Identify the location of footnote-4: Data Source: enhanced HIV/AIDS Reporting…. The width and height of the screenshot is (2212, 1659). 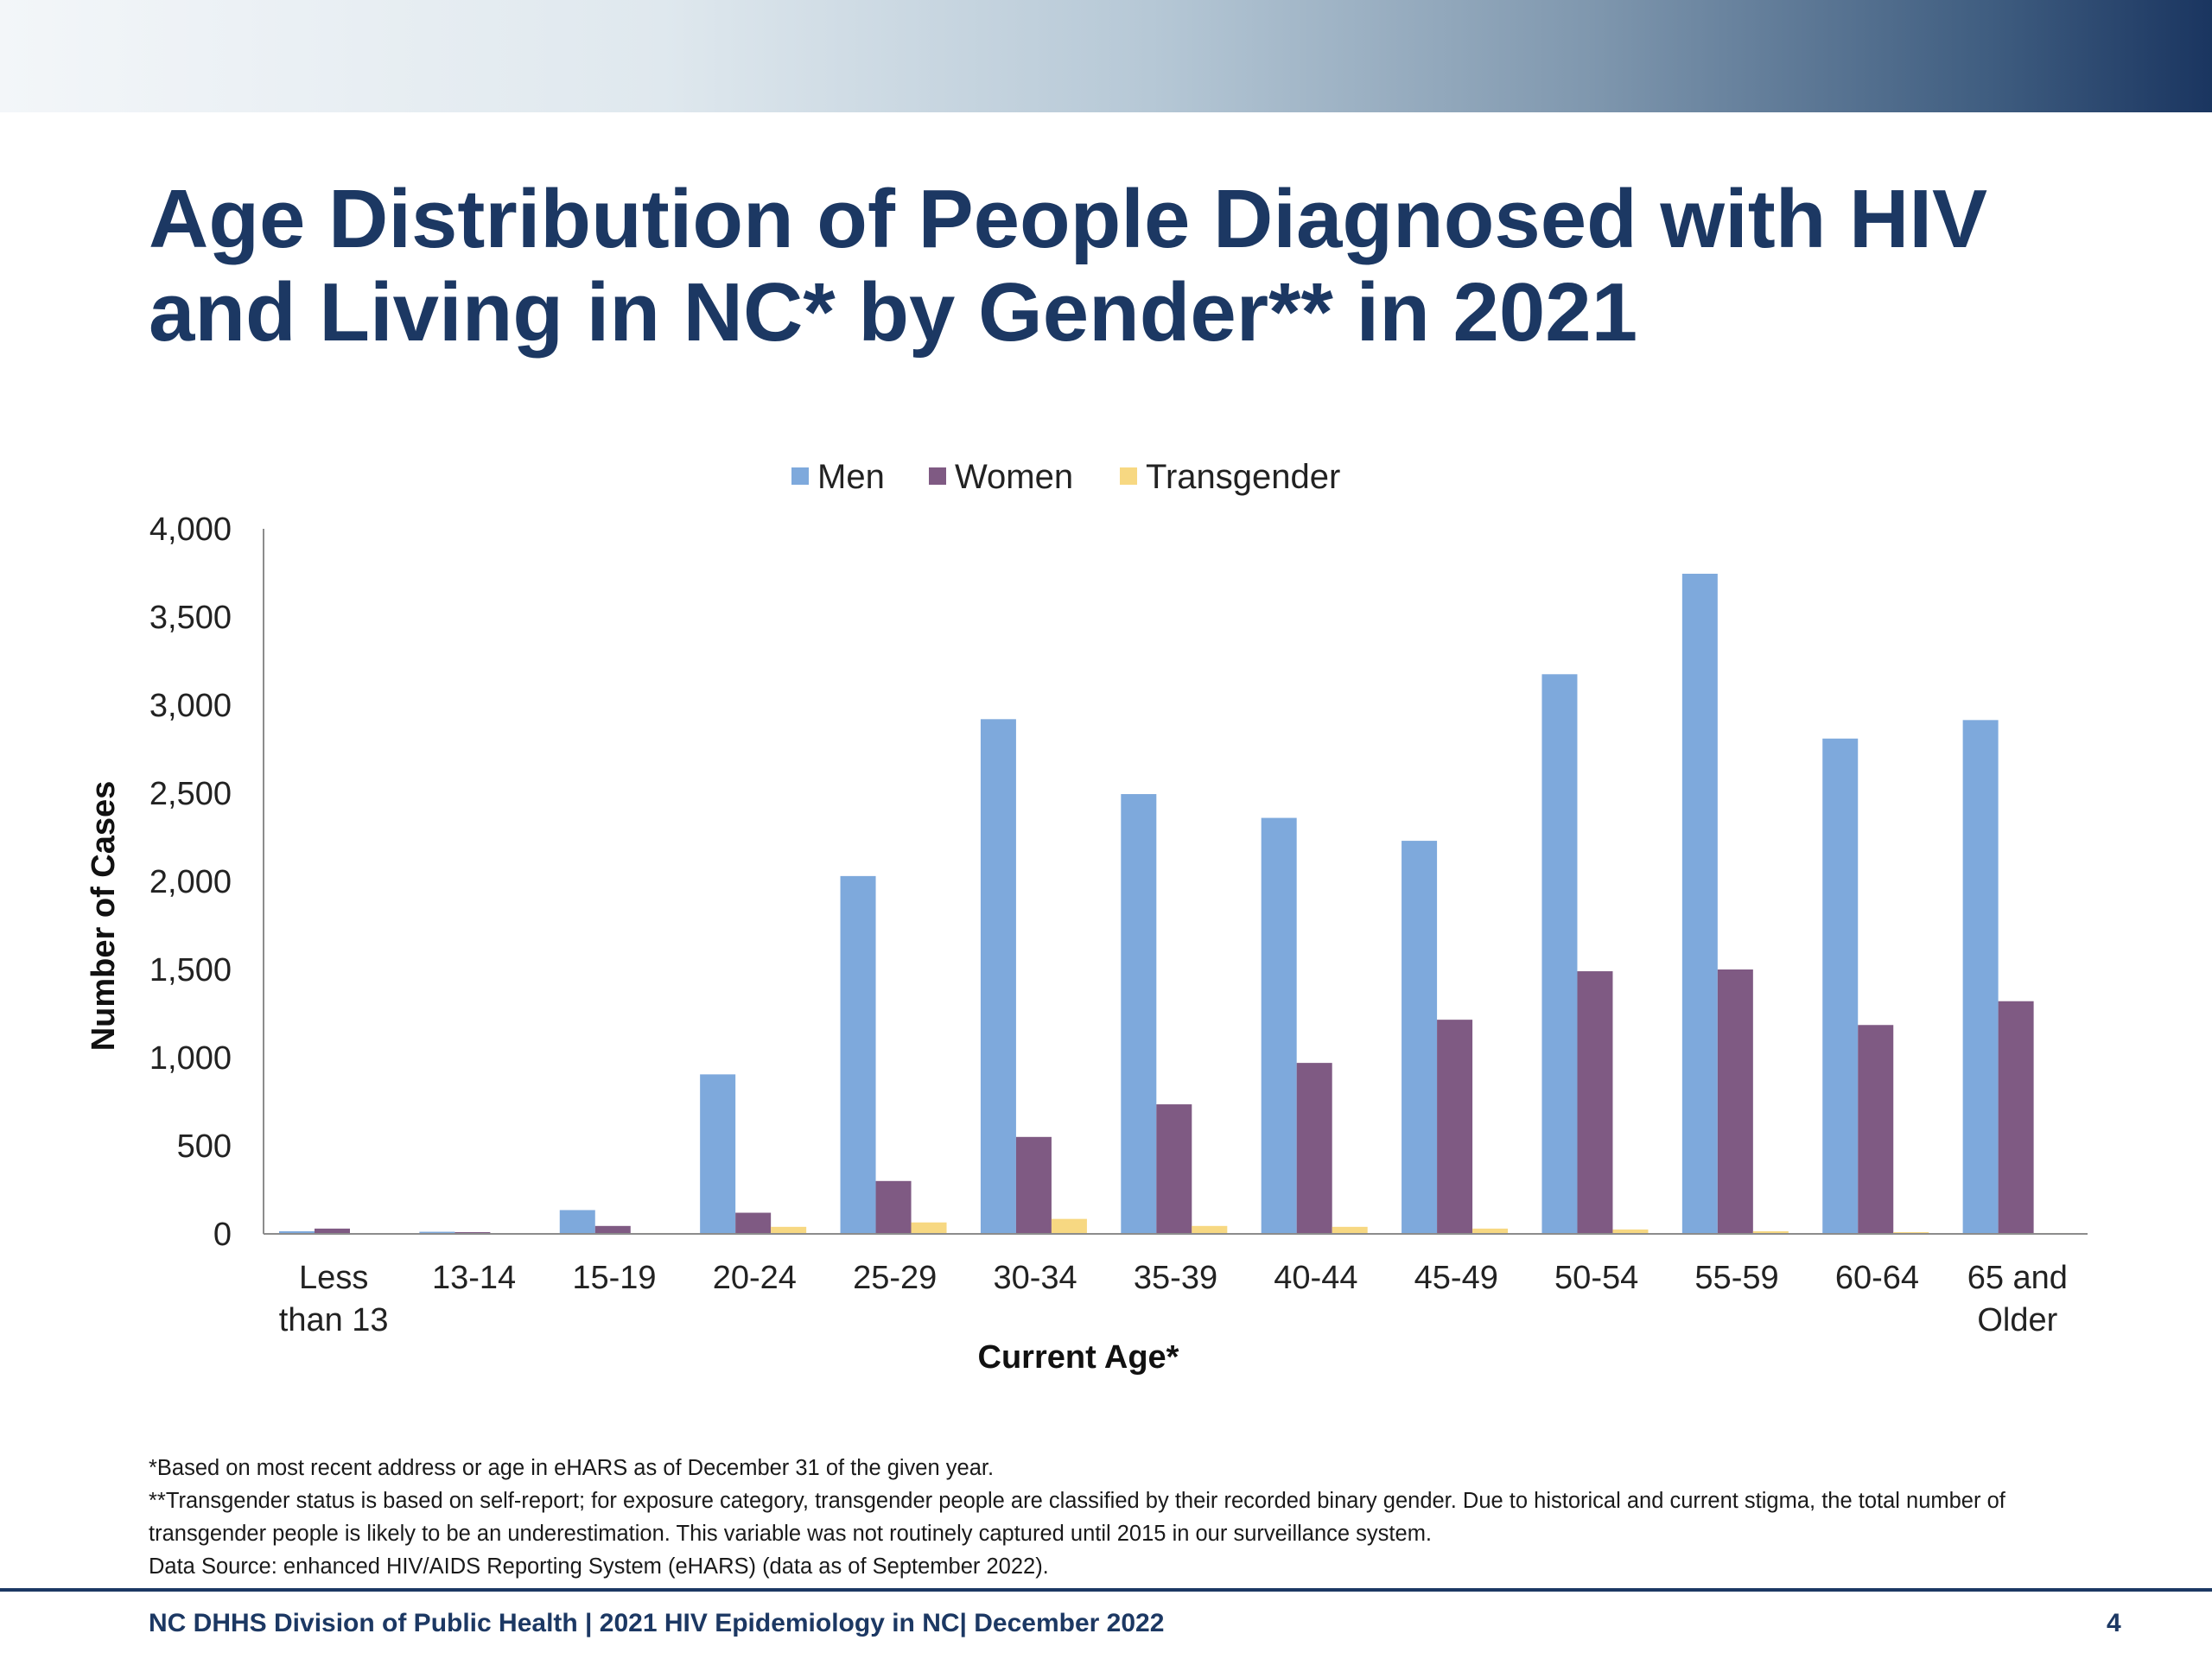
(599, 1566).